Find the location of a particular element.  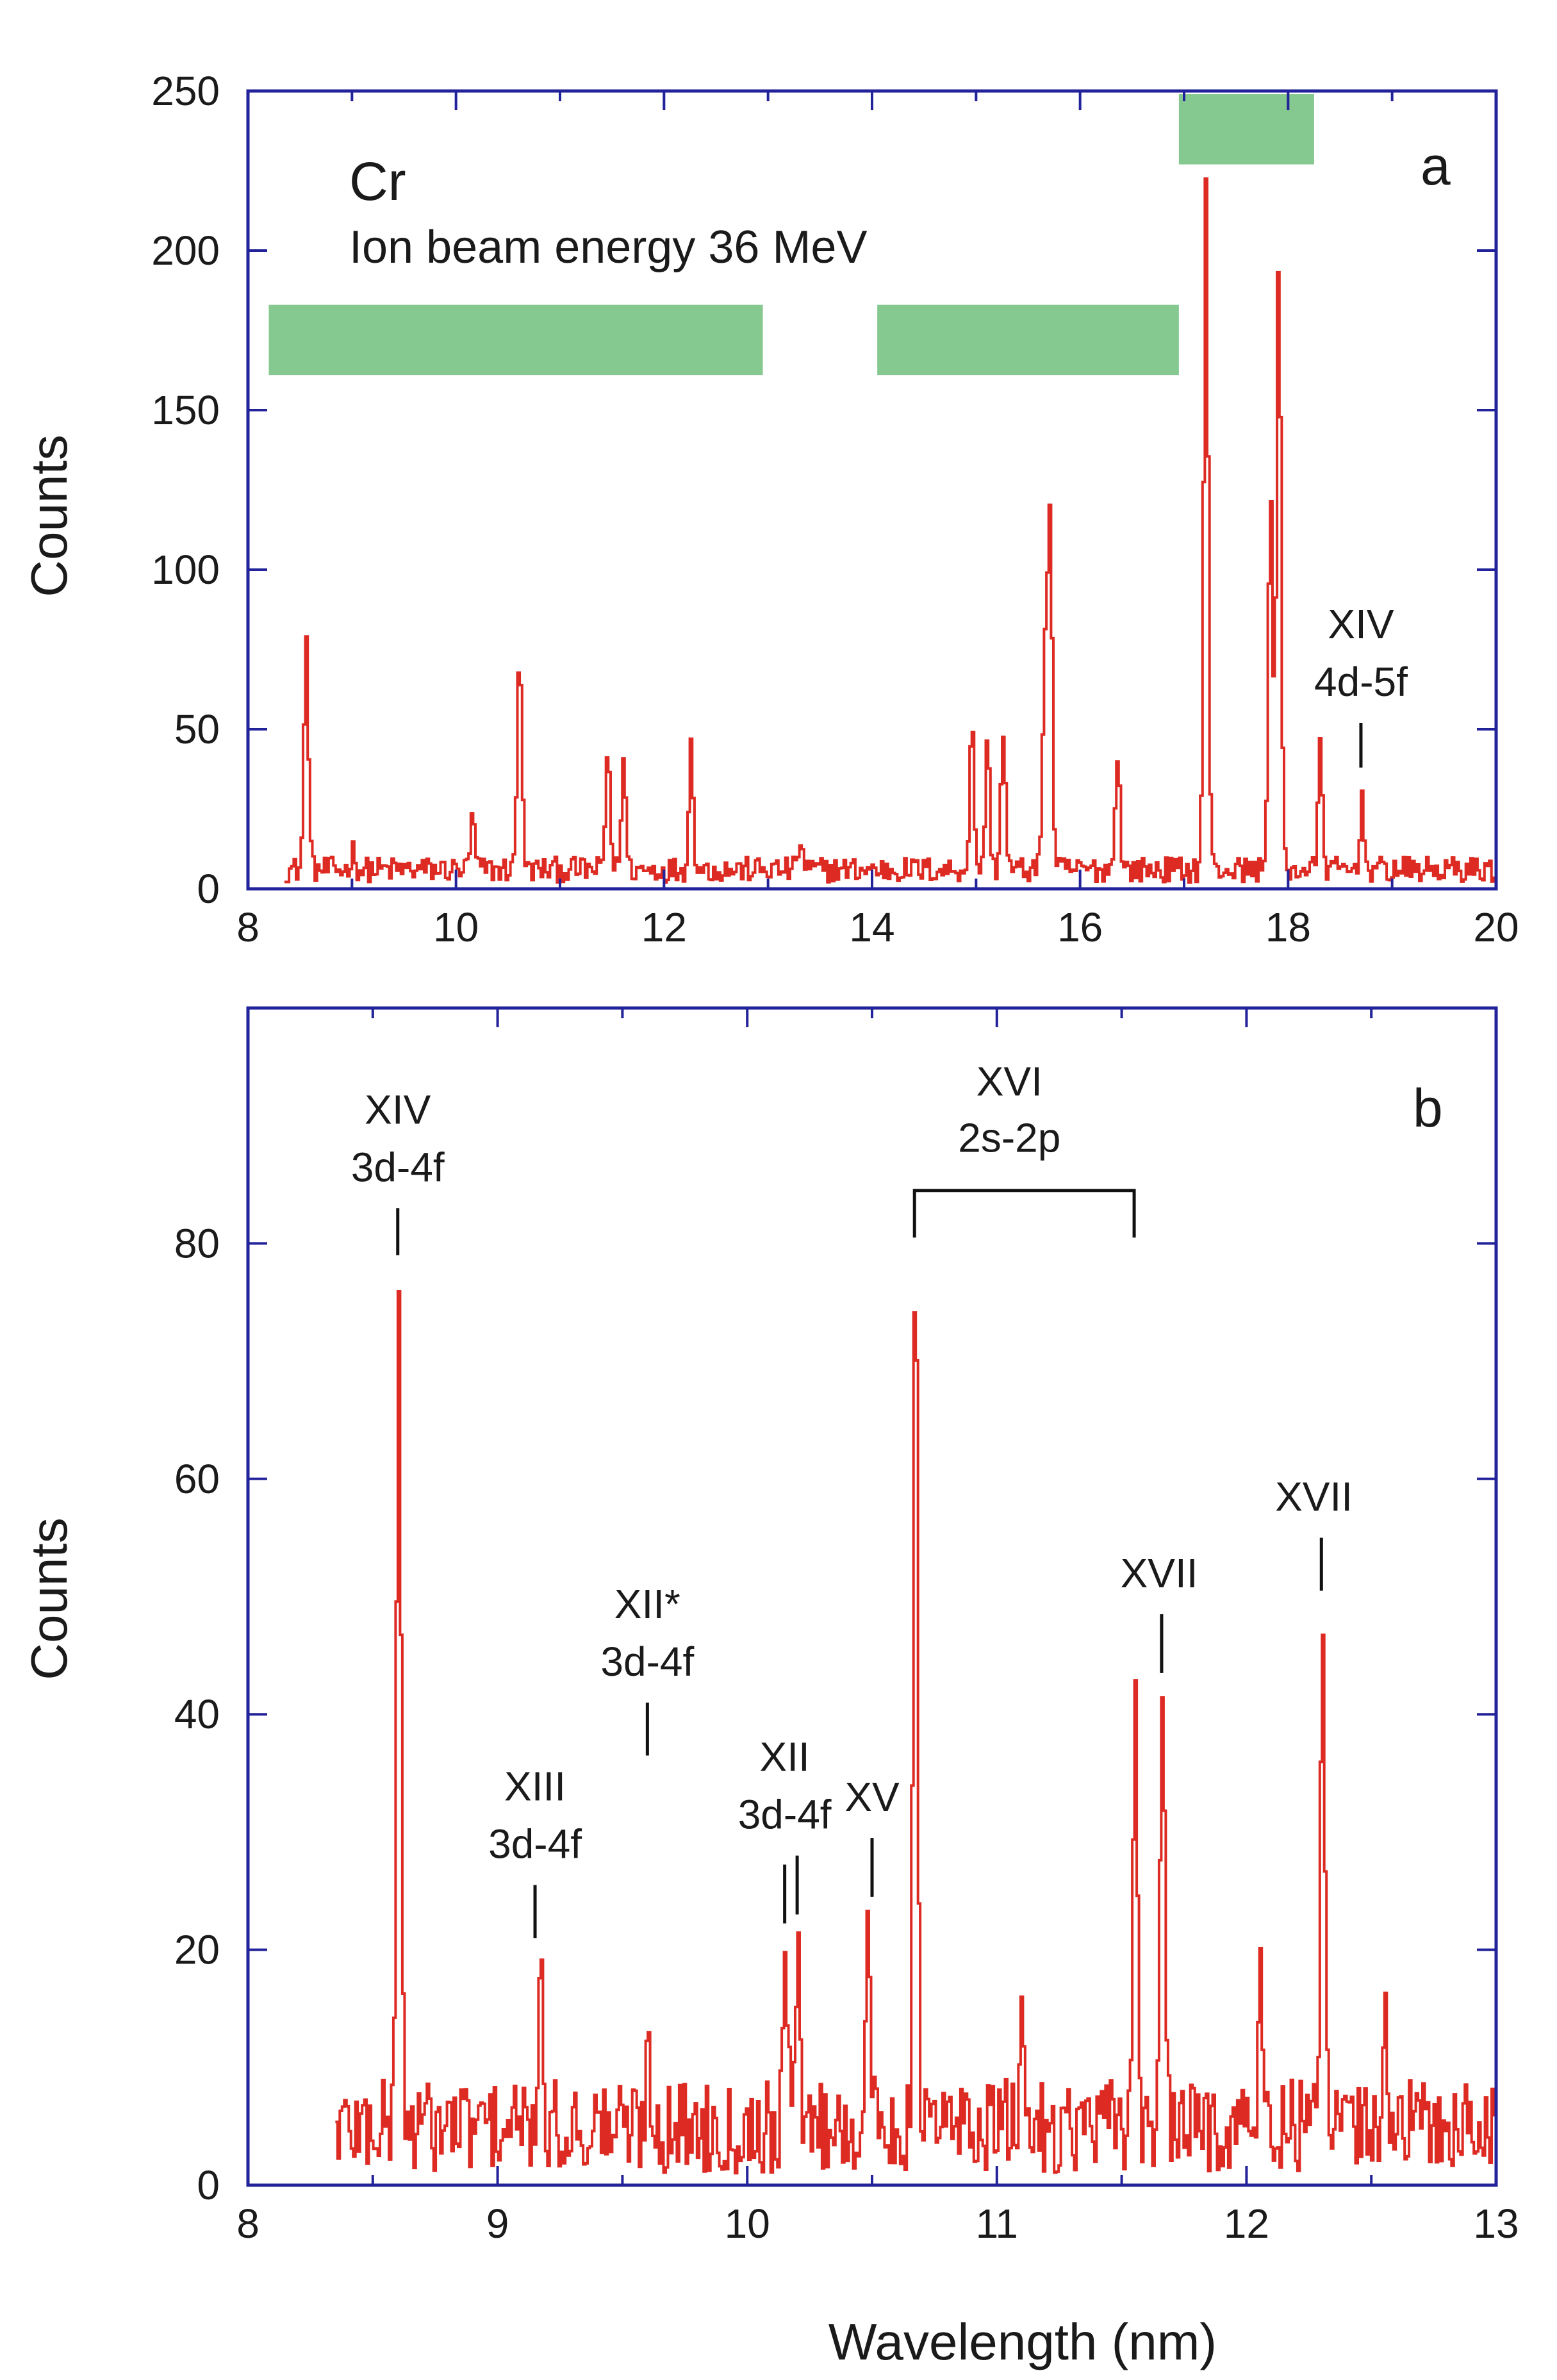

y-tick-label: 40 is located at coordinates (197, 1714).